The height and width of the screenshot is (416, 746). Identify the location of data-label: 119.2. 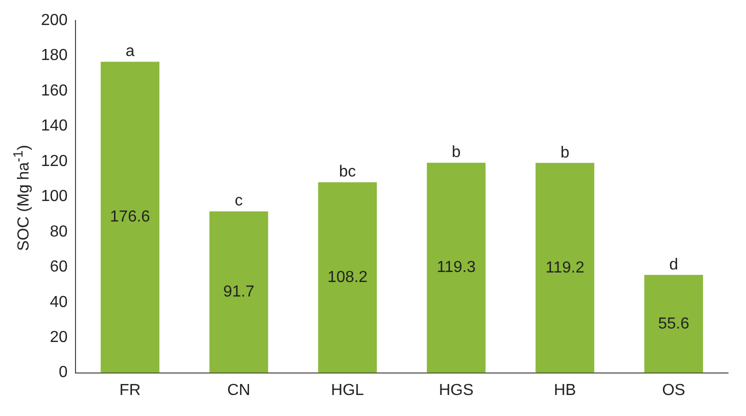
(564, 267).